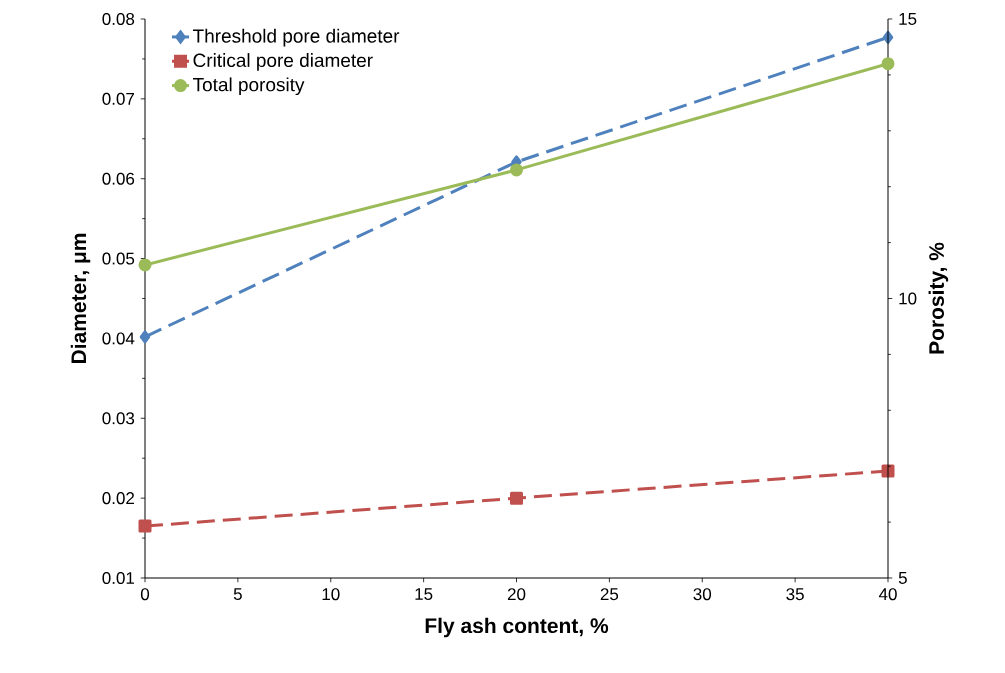 This screenshot has width=1005, height=673. I want to click on x-axis-title: Fly ash content, %, so click(517, 627).